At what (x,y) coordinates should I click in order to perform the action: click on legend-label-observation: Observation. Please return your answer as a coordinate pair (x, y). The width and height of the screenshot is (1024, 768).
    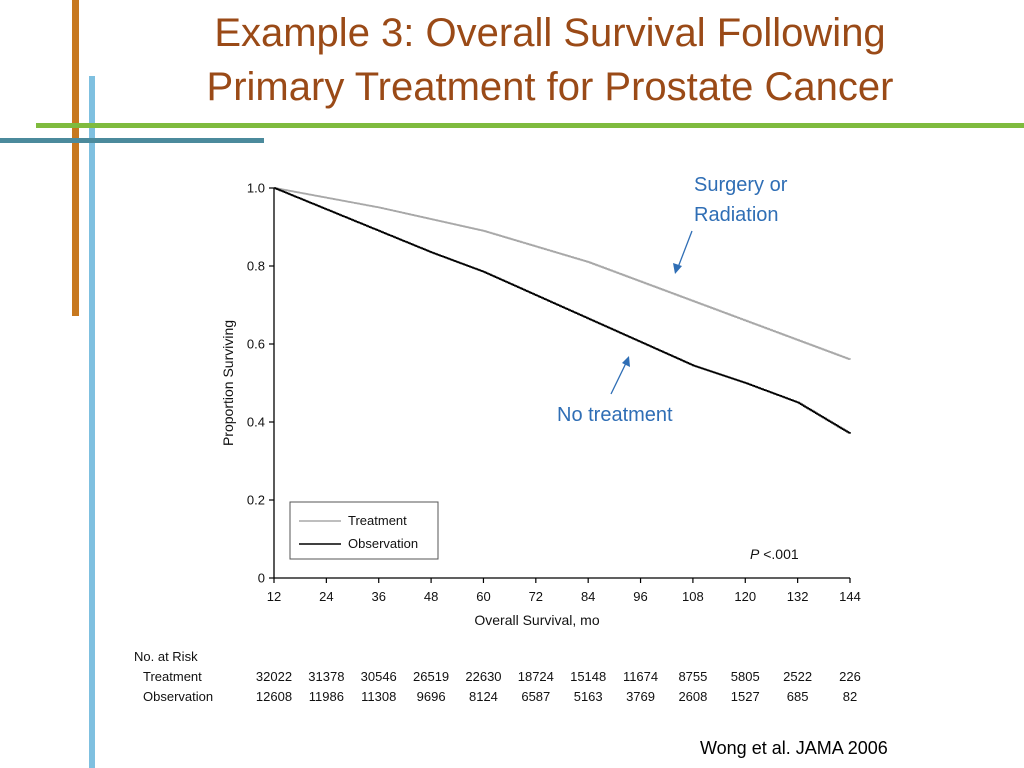
    Looking at the image, I should click on (383, 543).